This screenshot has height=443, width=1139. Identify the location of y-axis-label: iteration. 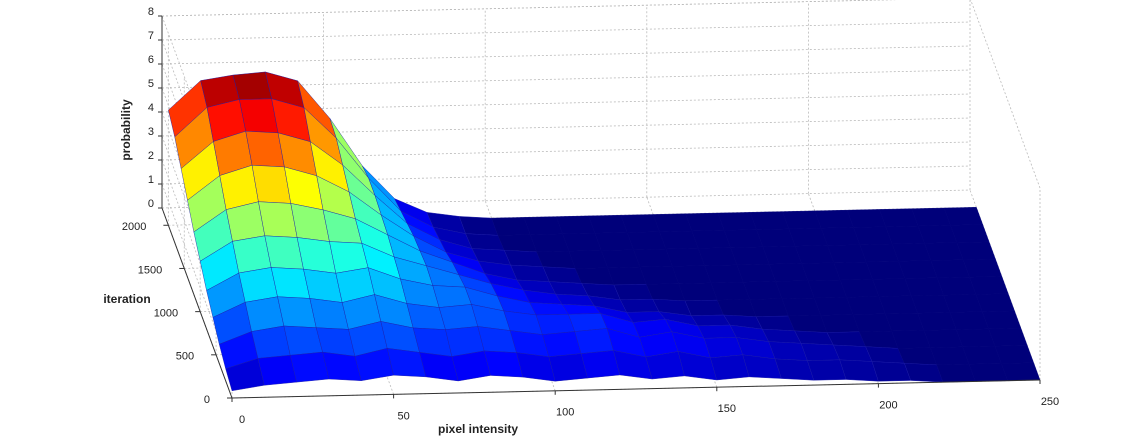
(126, 299).